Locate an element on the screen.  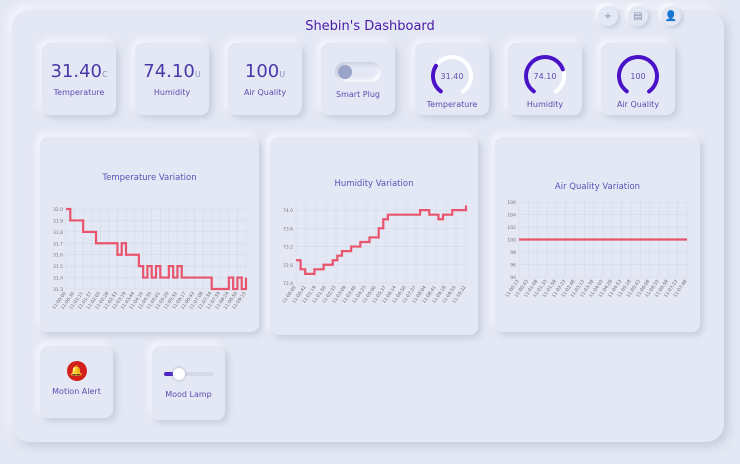
air-quality-card: 100U Air Quality is located at coordinates (265, 79).